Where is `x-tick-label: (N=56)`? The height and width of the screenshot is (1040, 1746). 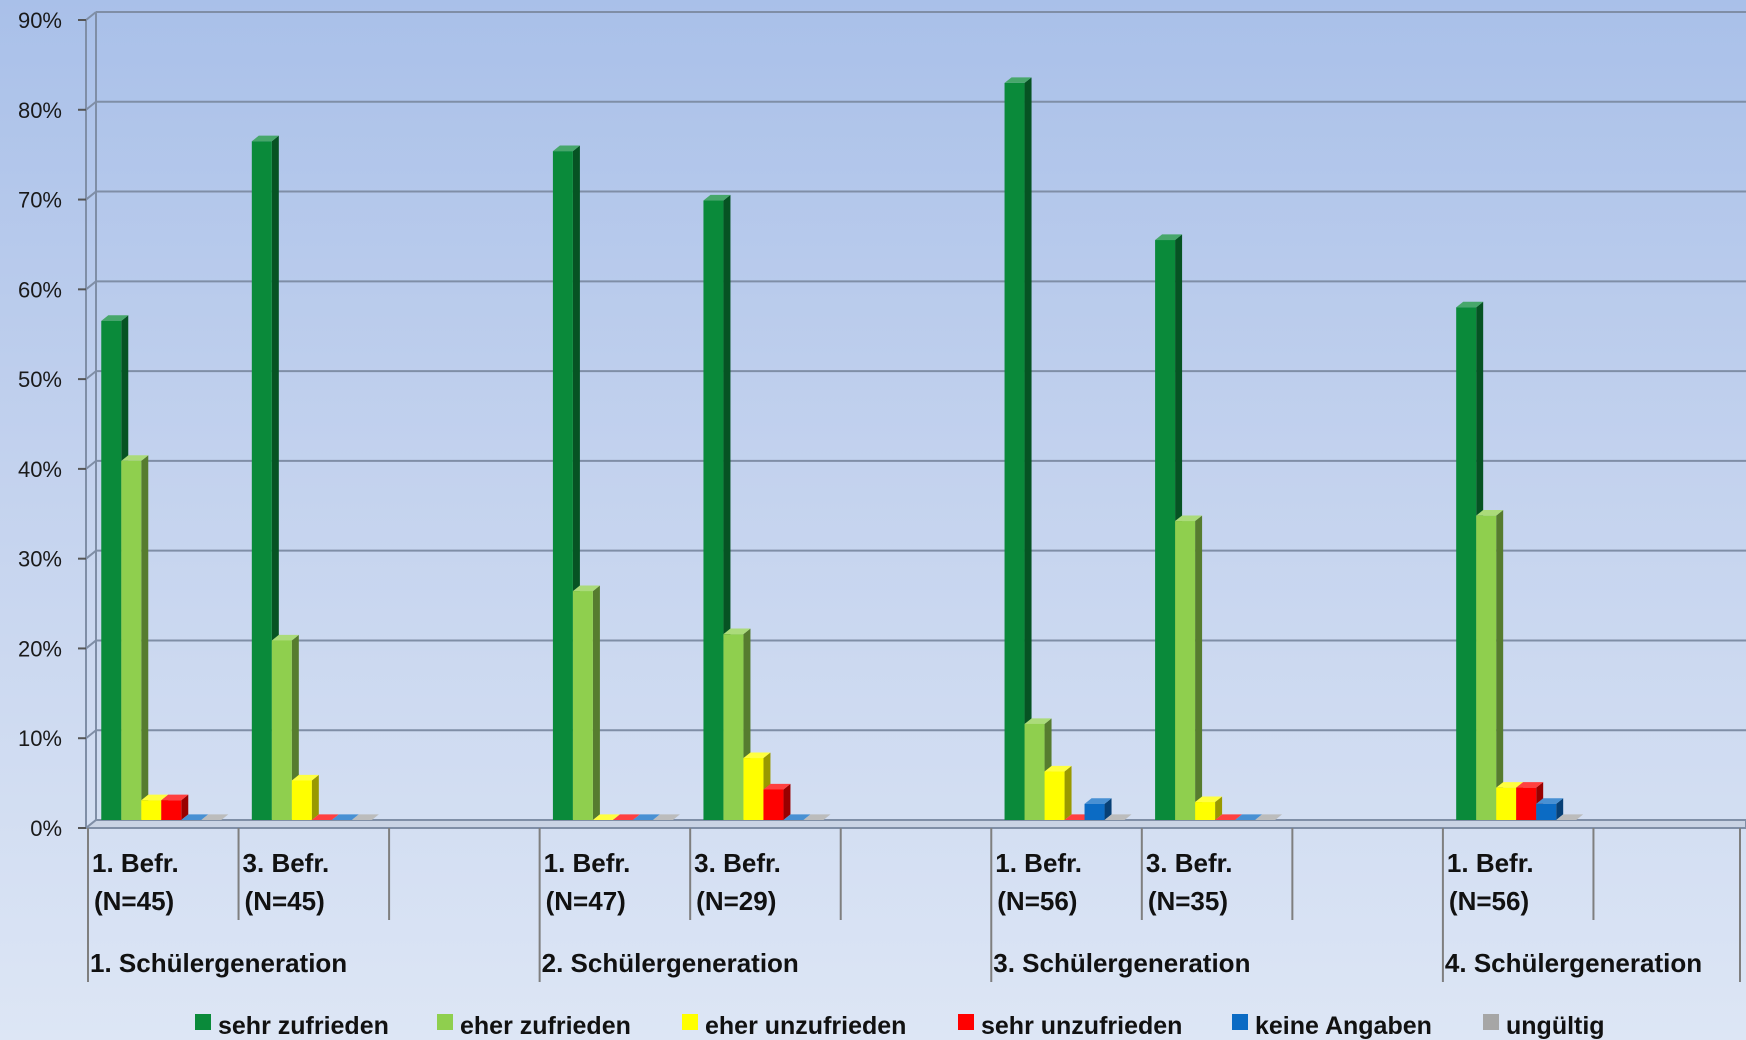 x-tick-label: (N=56) is located at coordinates (1037, 901).